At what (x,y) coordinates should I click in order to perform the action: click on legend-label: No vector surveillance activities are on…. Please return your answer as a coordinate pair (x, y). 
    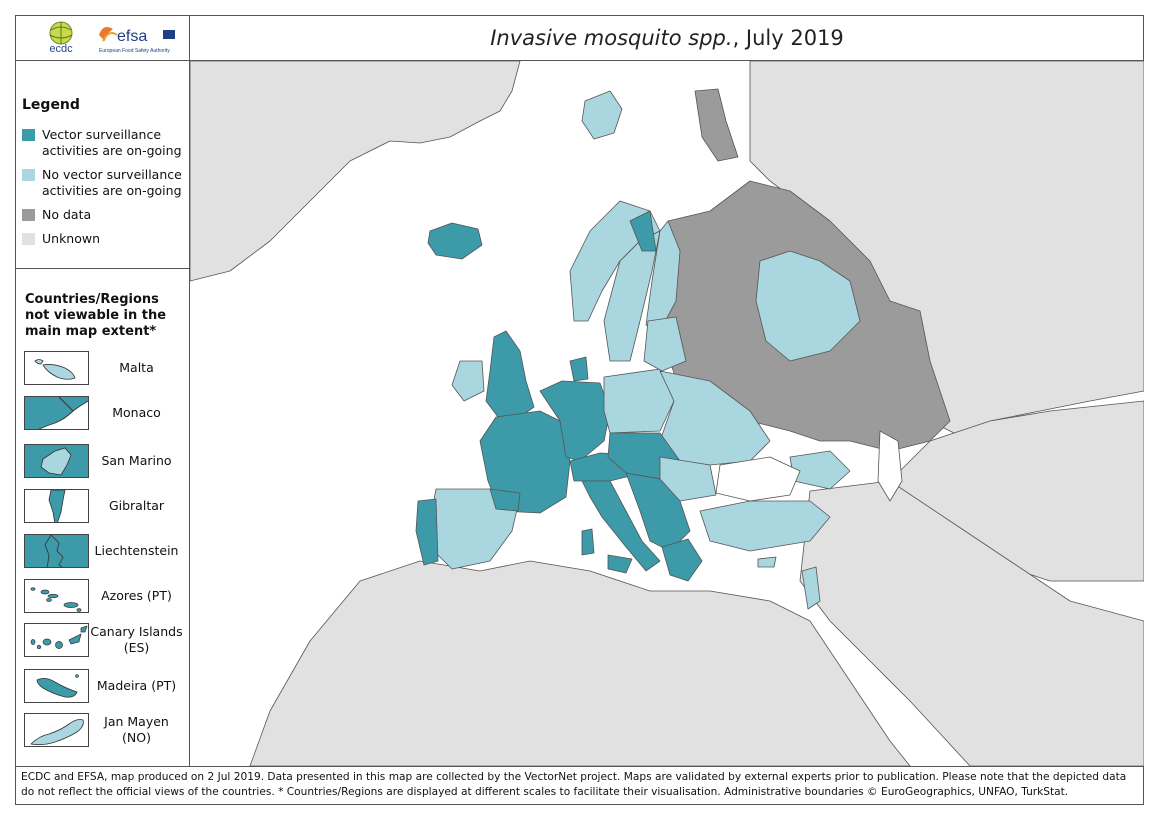
    Looking at the image, I should click on (112, 182).